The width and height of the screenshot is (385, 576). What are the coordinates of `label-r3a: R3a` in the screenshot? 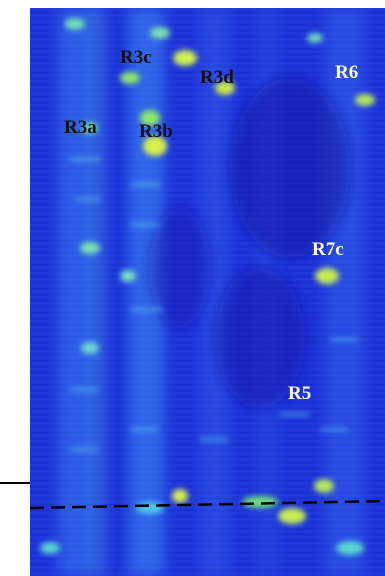 It's located at (80, 127).